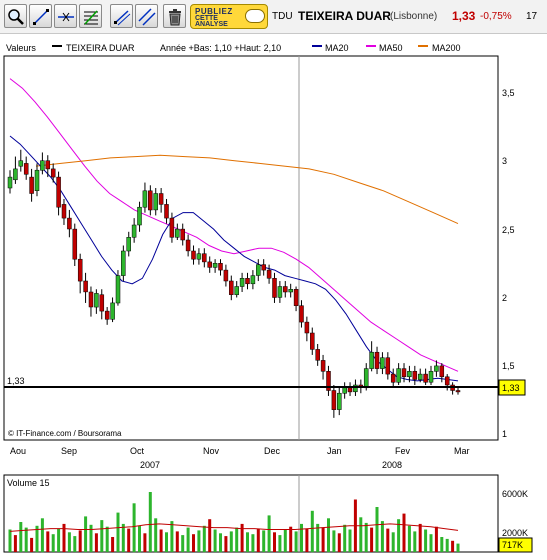  I want to click on channel-tool-button, so click(146, 16).